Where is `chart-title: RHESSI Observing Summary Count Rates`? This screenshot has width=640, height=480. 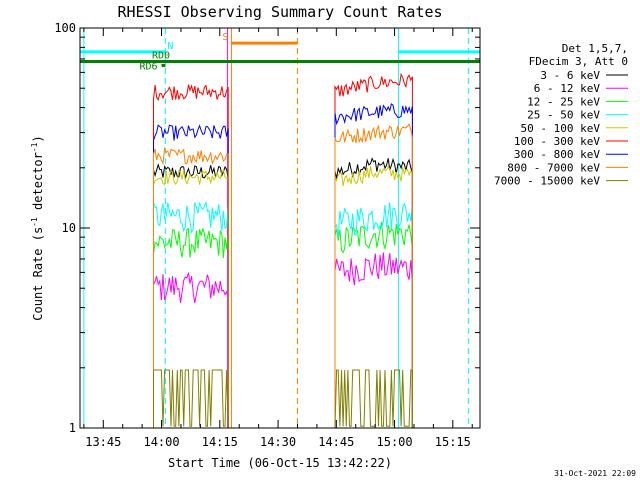
chart-title: RHESSI Observing Summary Count Rates is located at coordinates (279, 12).